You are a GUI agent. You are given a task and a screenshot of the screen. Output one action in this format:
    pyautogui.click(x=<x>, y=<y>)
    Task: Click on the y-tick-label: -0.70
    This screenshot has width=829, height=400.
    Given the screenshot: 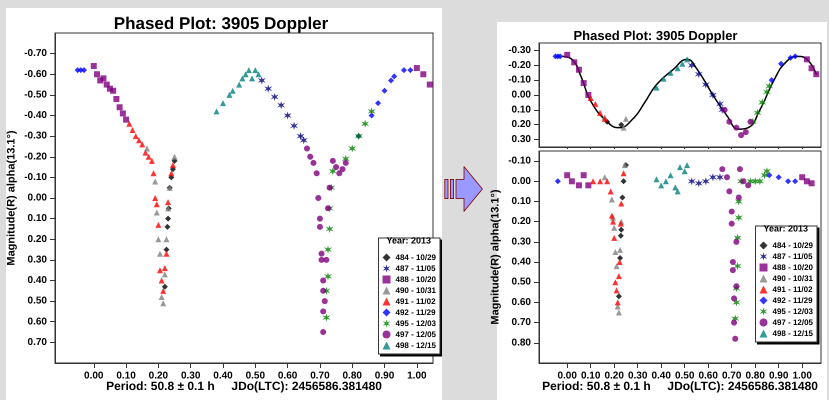 What is the action you would take?
    pyautogui.click(x=36, y=54)
    